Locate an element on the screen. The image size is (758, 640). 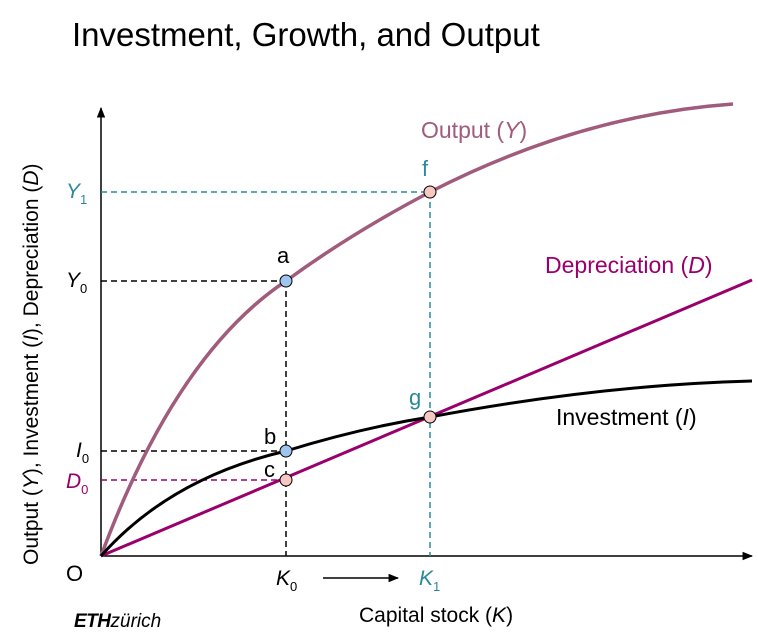
origin-label: O is located at coordinates (74, 573).